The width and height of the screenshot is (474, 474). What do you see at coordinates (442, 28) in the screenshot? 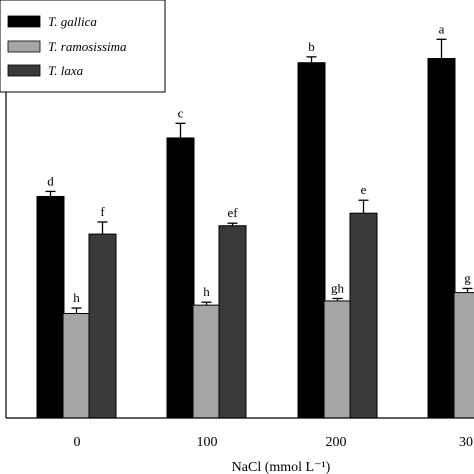
I see `significance-label-0-3: a` at bounding box center [442, 28].